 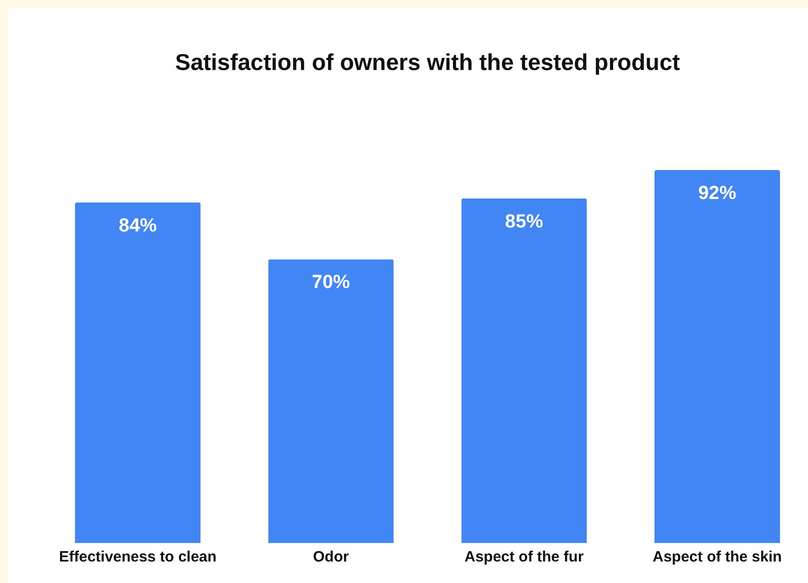 What do you see at coordinates (717, 193) in the screenshot?
I see `data-label: 92%` at bounding box center [717, 193].